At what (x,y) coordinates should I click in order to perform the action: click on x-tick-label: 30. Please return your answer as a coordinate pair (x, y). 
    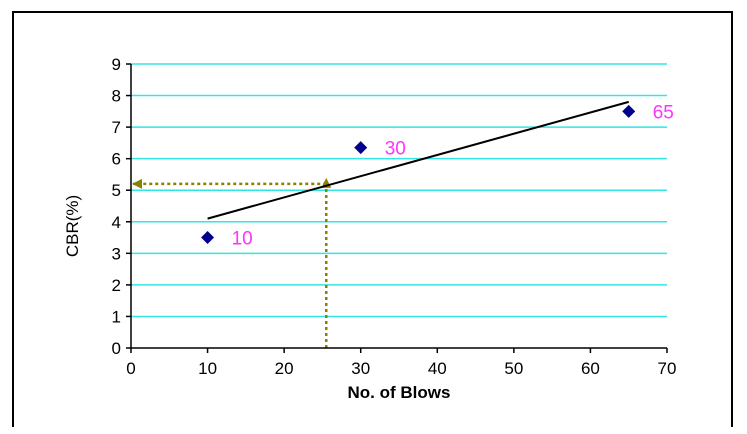
    Looking at the image, I should click on (360, 368).